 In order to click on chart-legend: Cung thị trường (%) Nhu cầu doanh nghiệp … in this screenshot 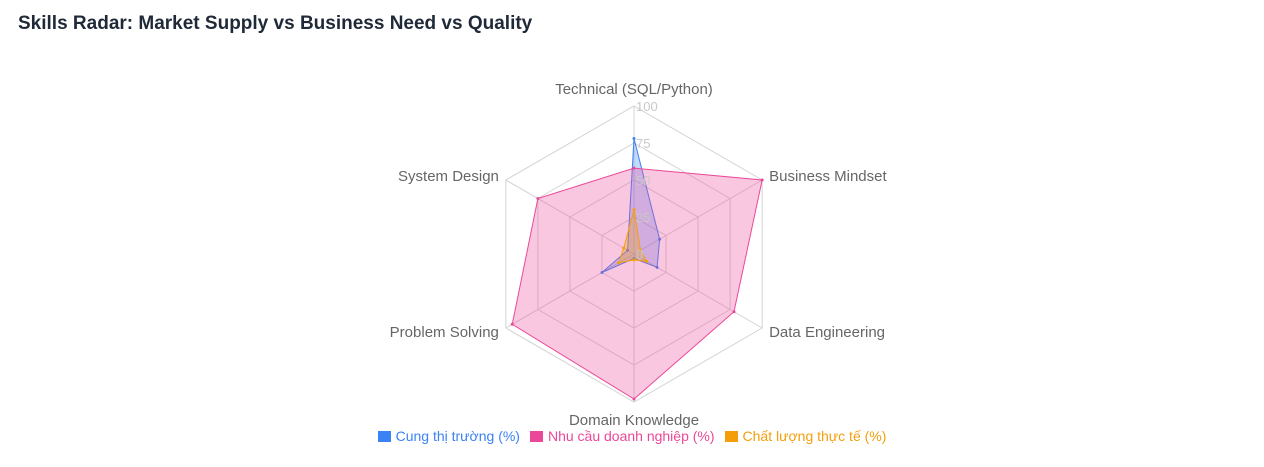, I will do `click(632, 436)`.